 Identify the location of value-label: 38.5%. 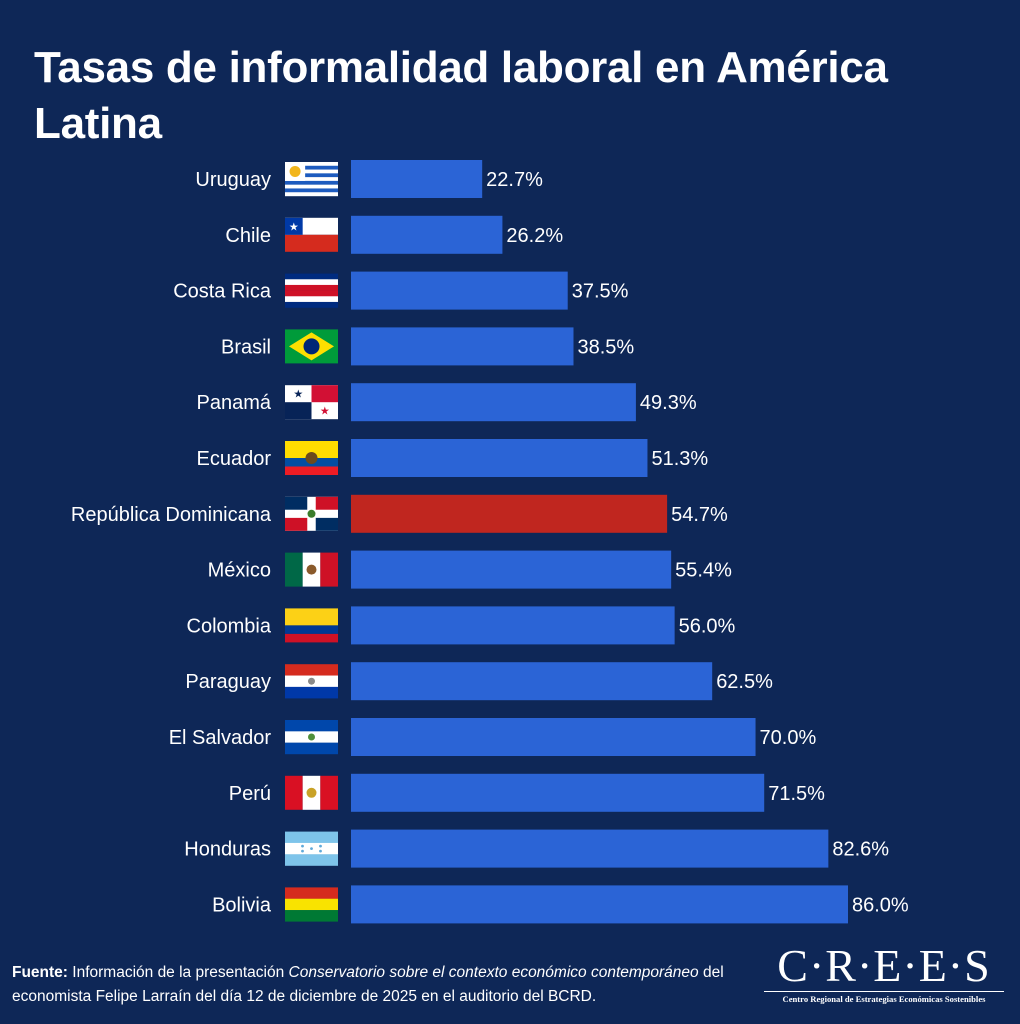
(605, 347).